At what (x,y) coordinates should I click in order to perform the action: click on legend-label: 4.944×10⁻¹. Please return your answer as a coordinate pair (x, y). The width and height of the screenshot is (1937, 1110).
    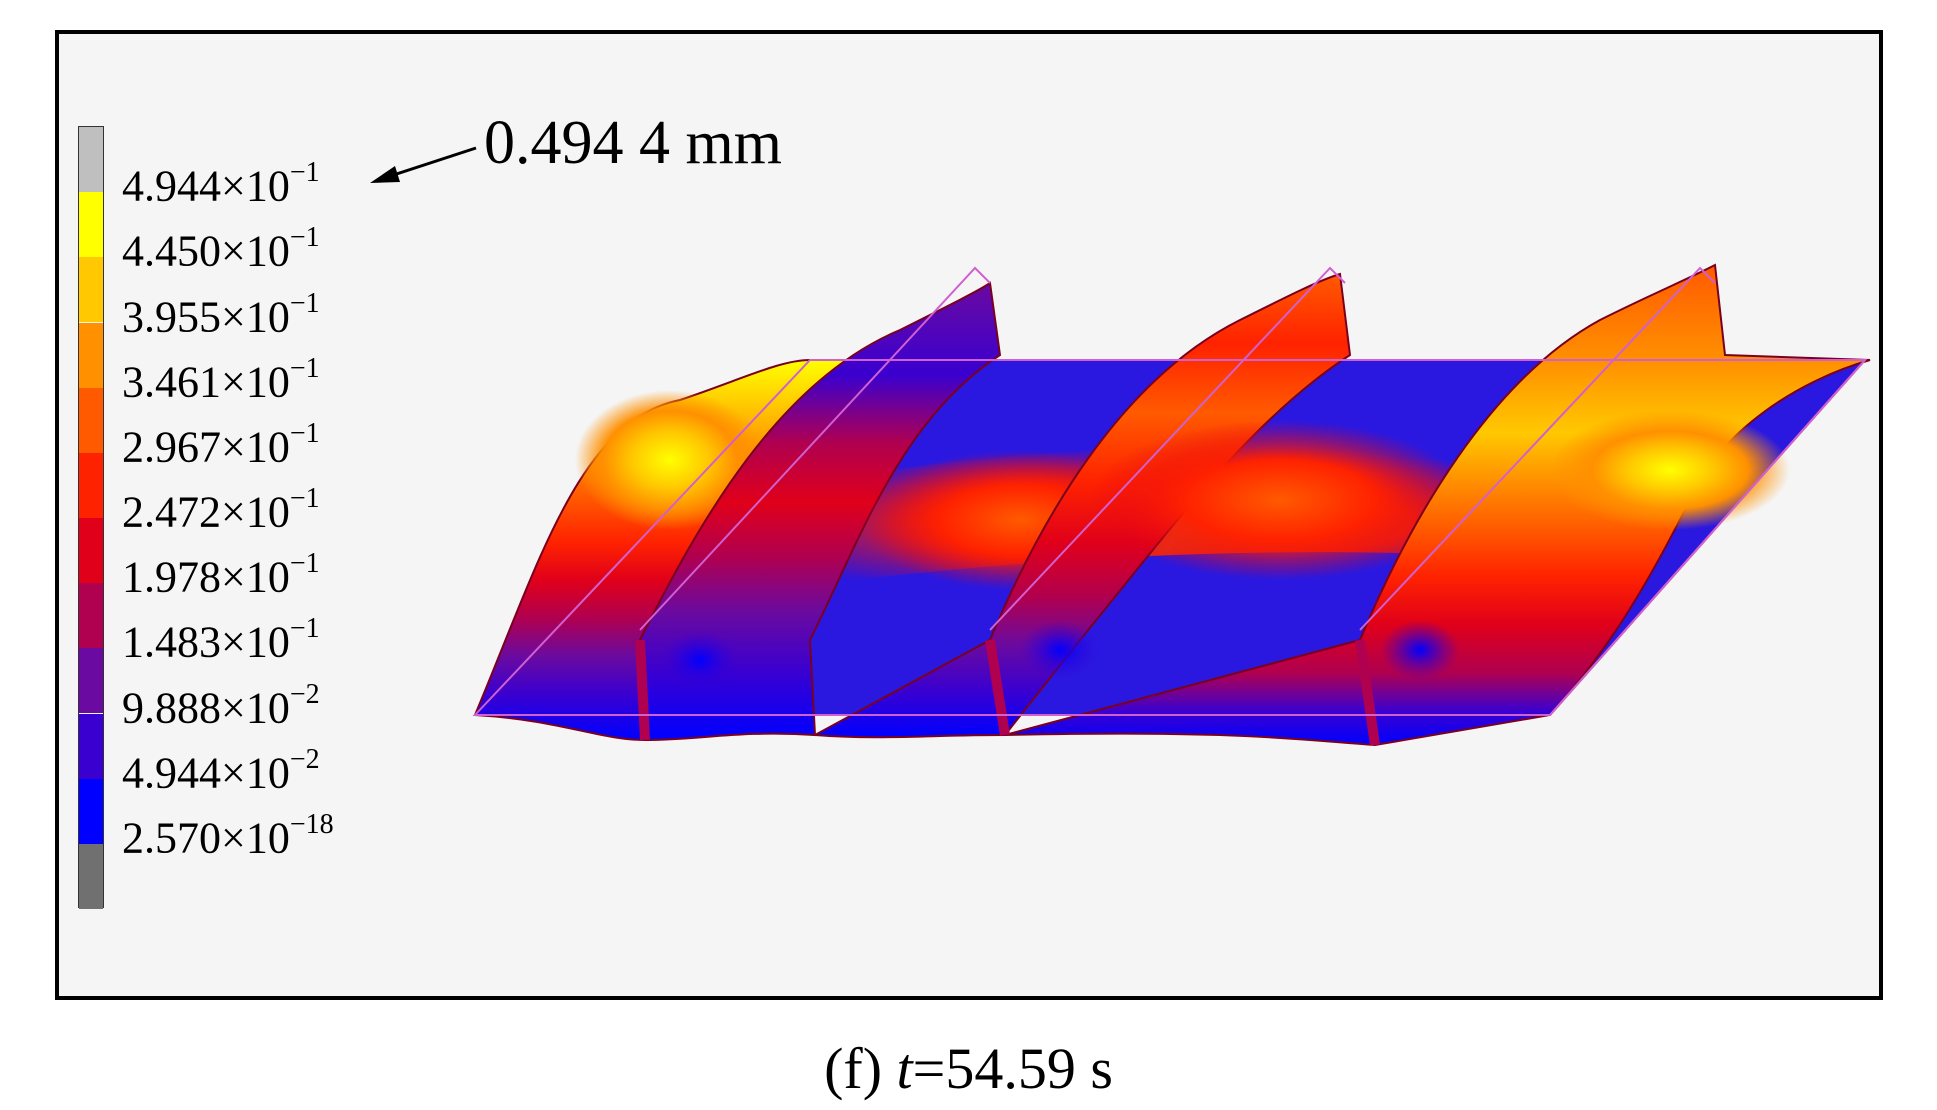
    Looking at the image, I should click on (221, 184).